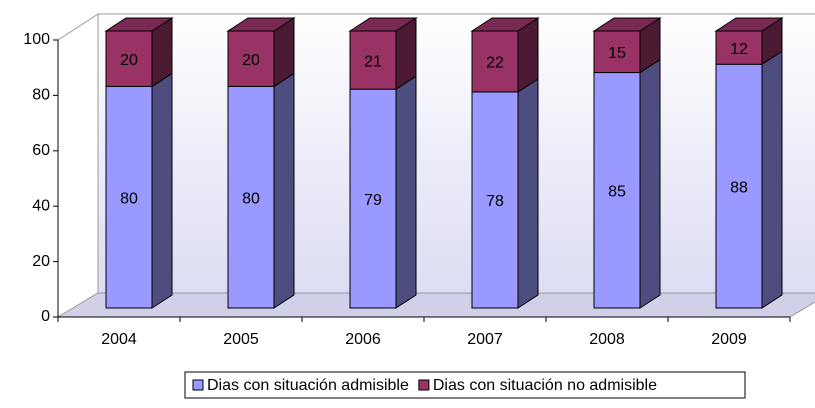 The image size is (815, 408). I want to click on floor, so click(435, 305).